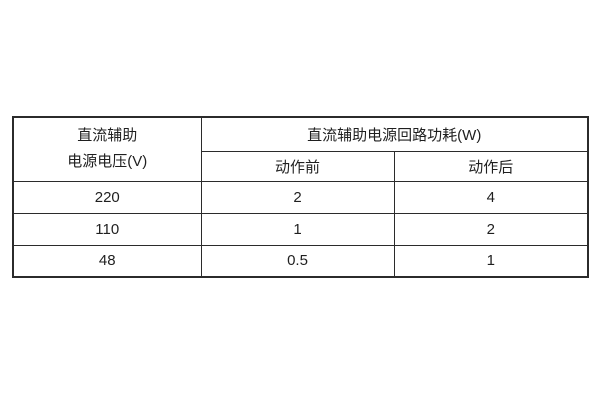 The width and height of the screenshot is (600, 400). What do you see at coordinates (491, 197) in the screenshot?
I see `after-action-value: 4` at bounding box center [491, 197].